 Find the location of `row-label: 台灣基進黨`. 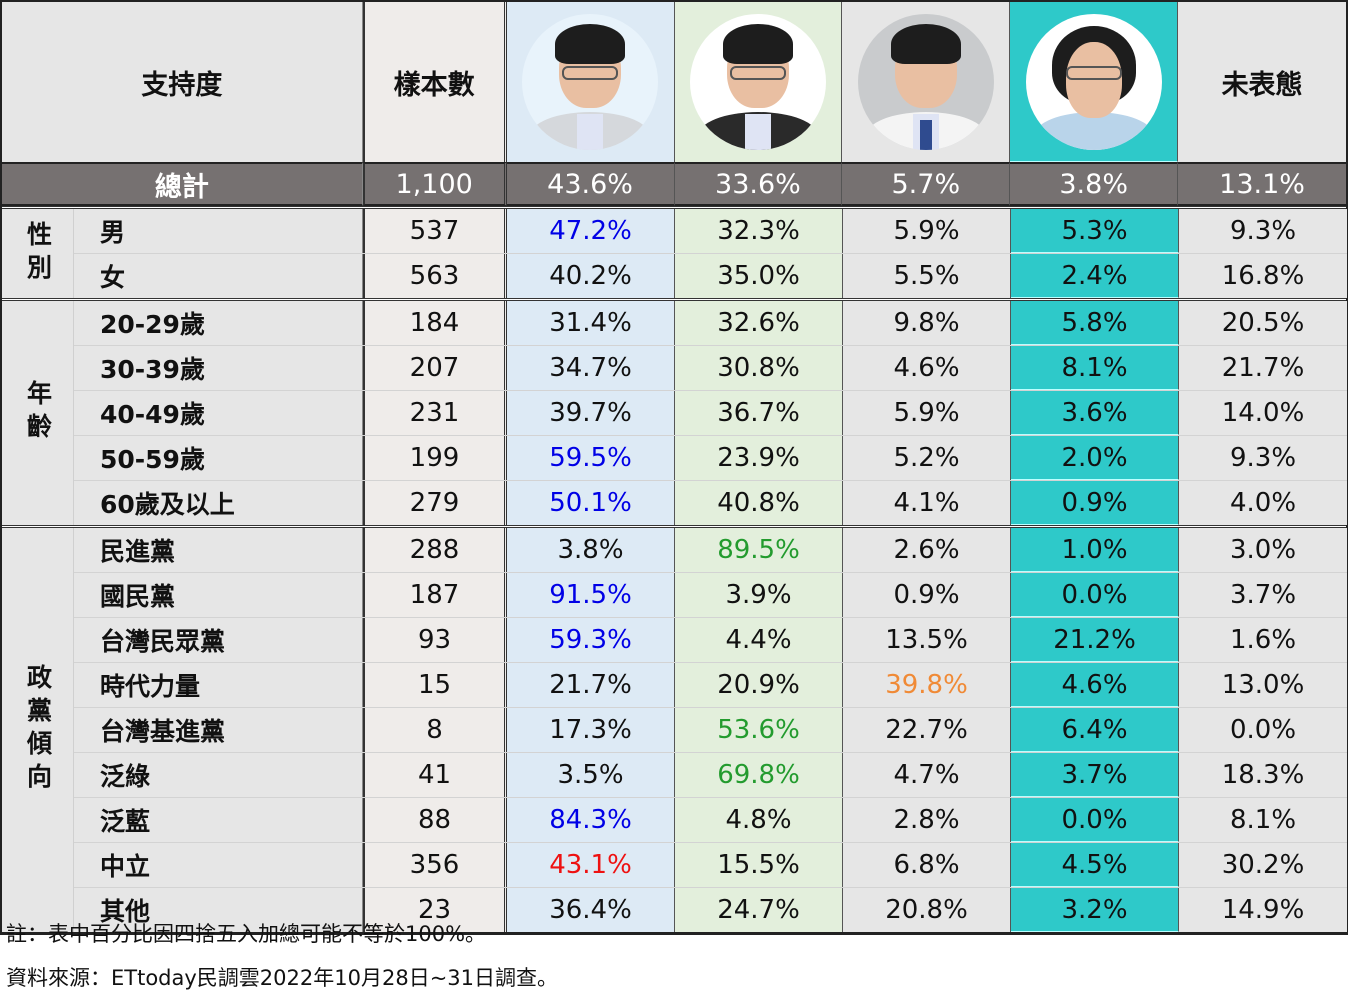

row-label: 台灣基進黨 is located at coordinates (218, 730).